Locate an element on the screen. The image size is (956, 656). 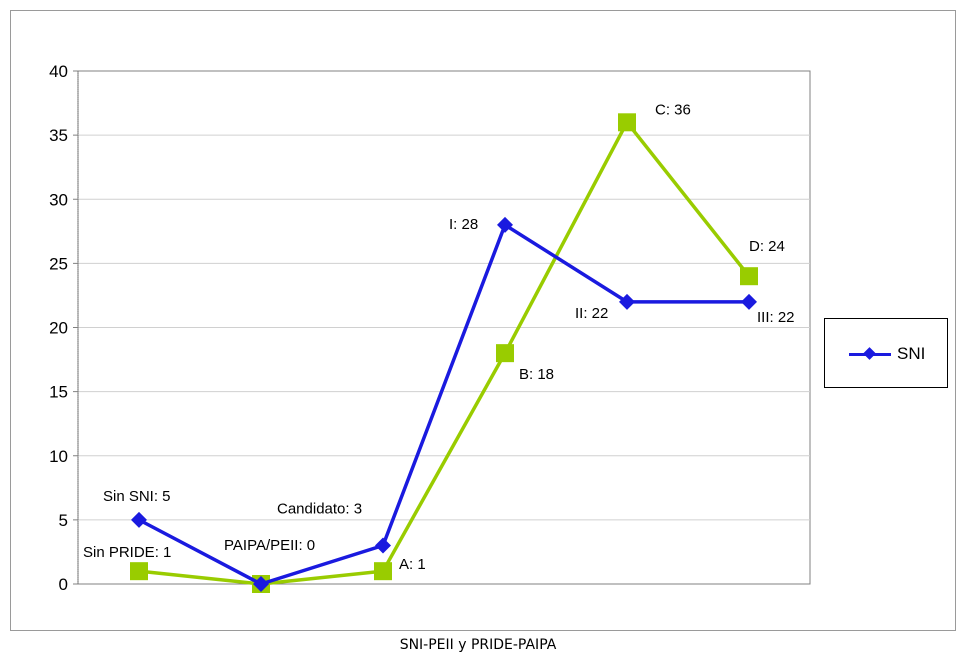
data-label: C: 36 is located at coordinates (673, 109).